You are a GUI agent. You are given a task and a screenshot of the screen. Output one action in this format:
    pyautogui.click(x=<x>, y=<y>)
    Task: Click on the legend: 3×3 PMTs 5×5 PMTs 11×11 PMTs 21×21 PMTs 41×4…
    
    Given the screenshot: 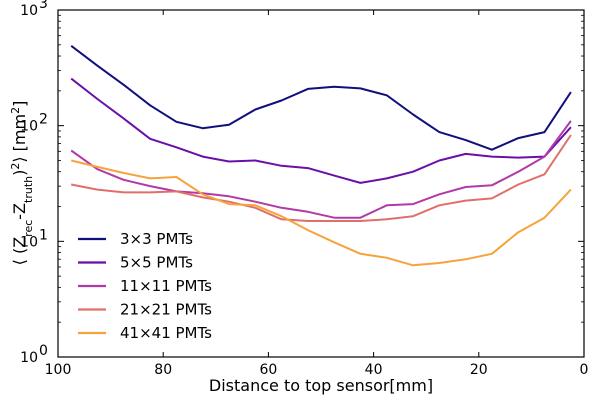 What is the action you would take?
    pyautogui.click(x=145, y=286)
    